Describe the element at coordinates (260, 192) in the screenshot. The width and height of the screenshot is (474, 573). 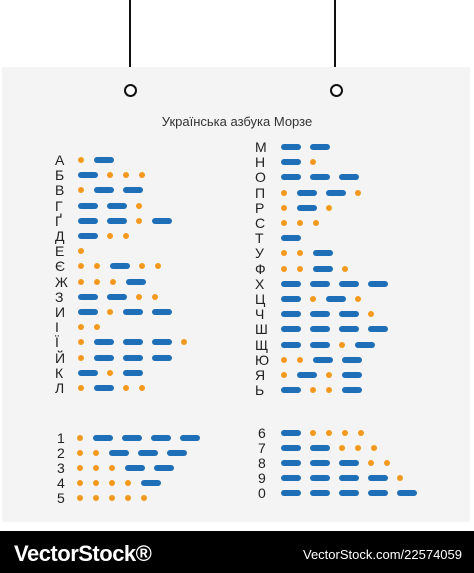
I see `morse-char: П` at that location.